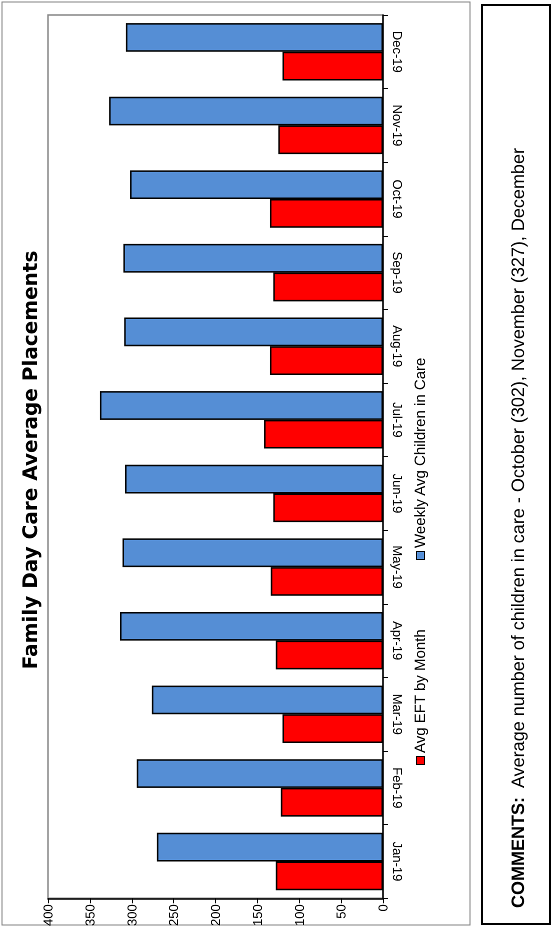 This screenshot has width=557, height=929. What do you see at coordinates (90, 915) in the screenshot?
I see `x-tick-label: 350` at bounding box center [90, 915].